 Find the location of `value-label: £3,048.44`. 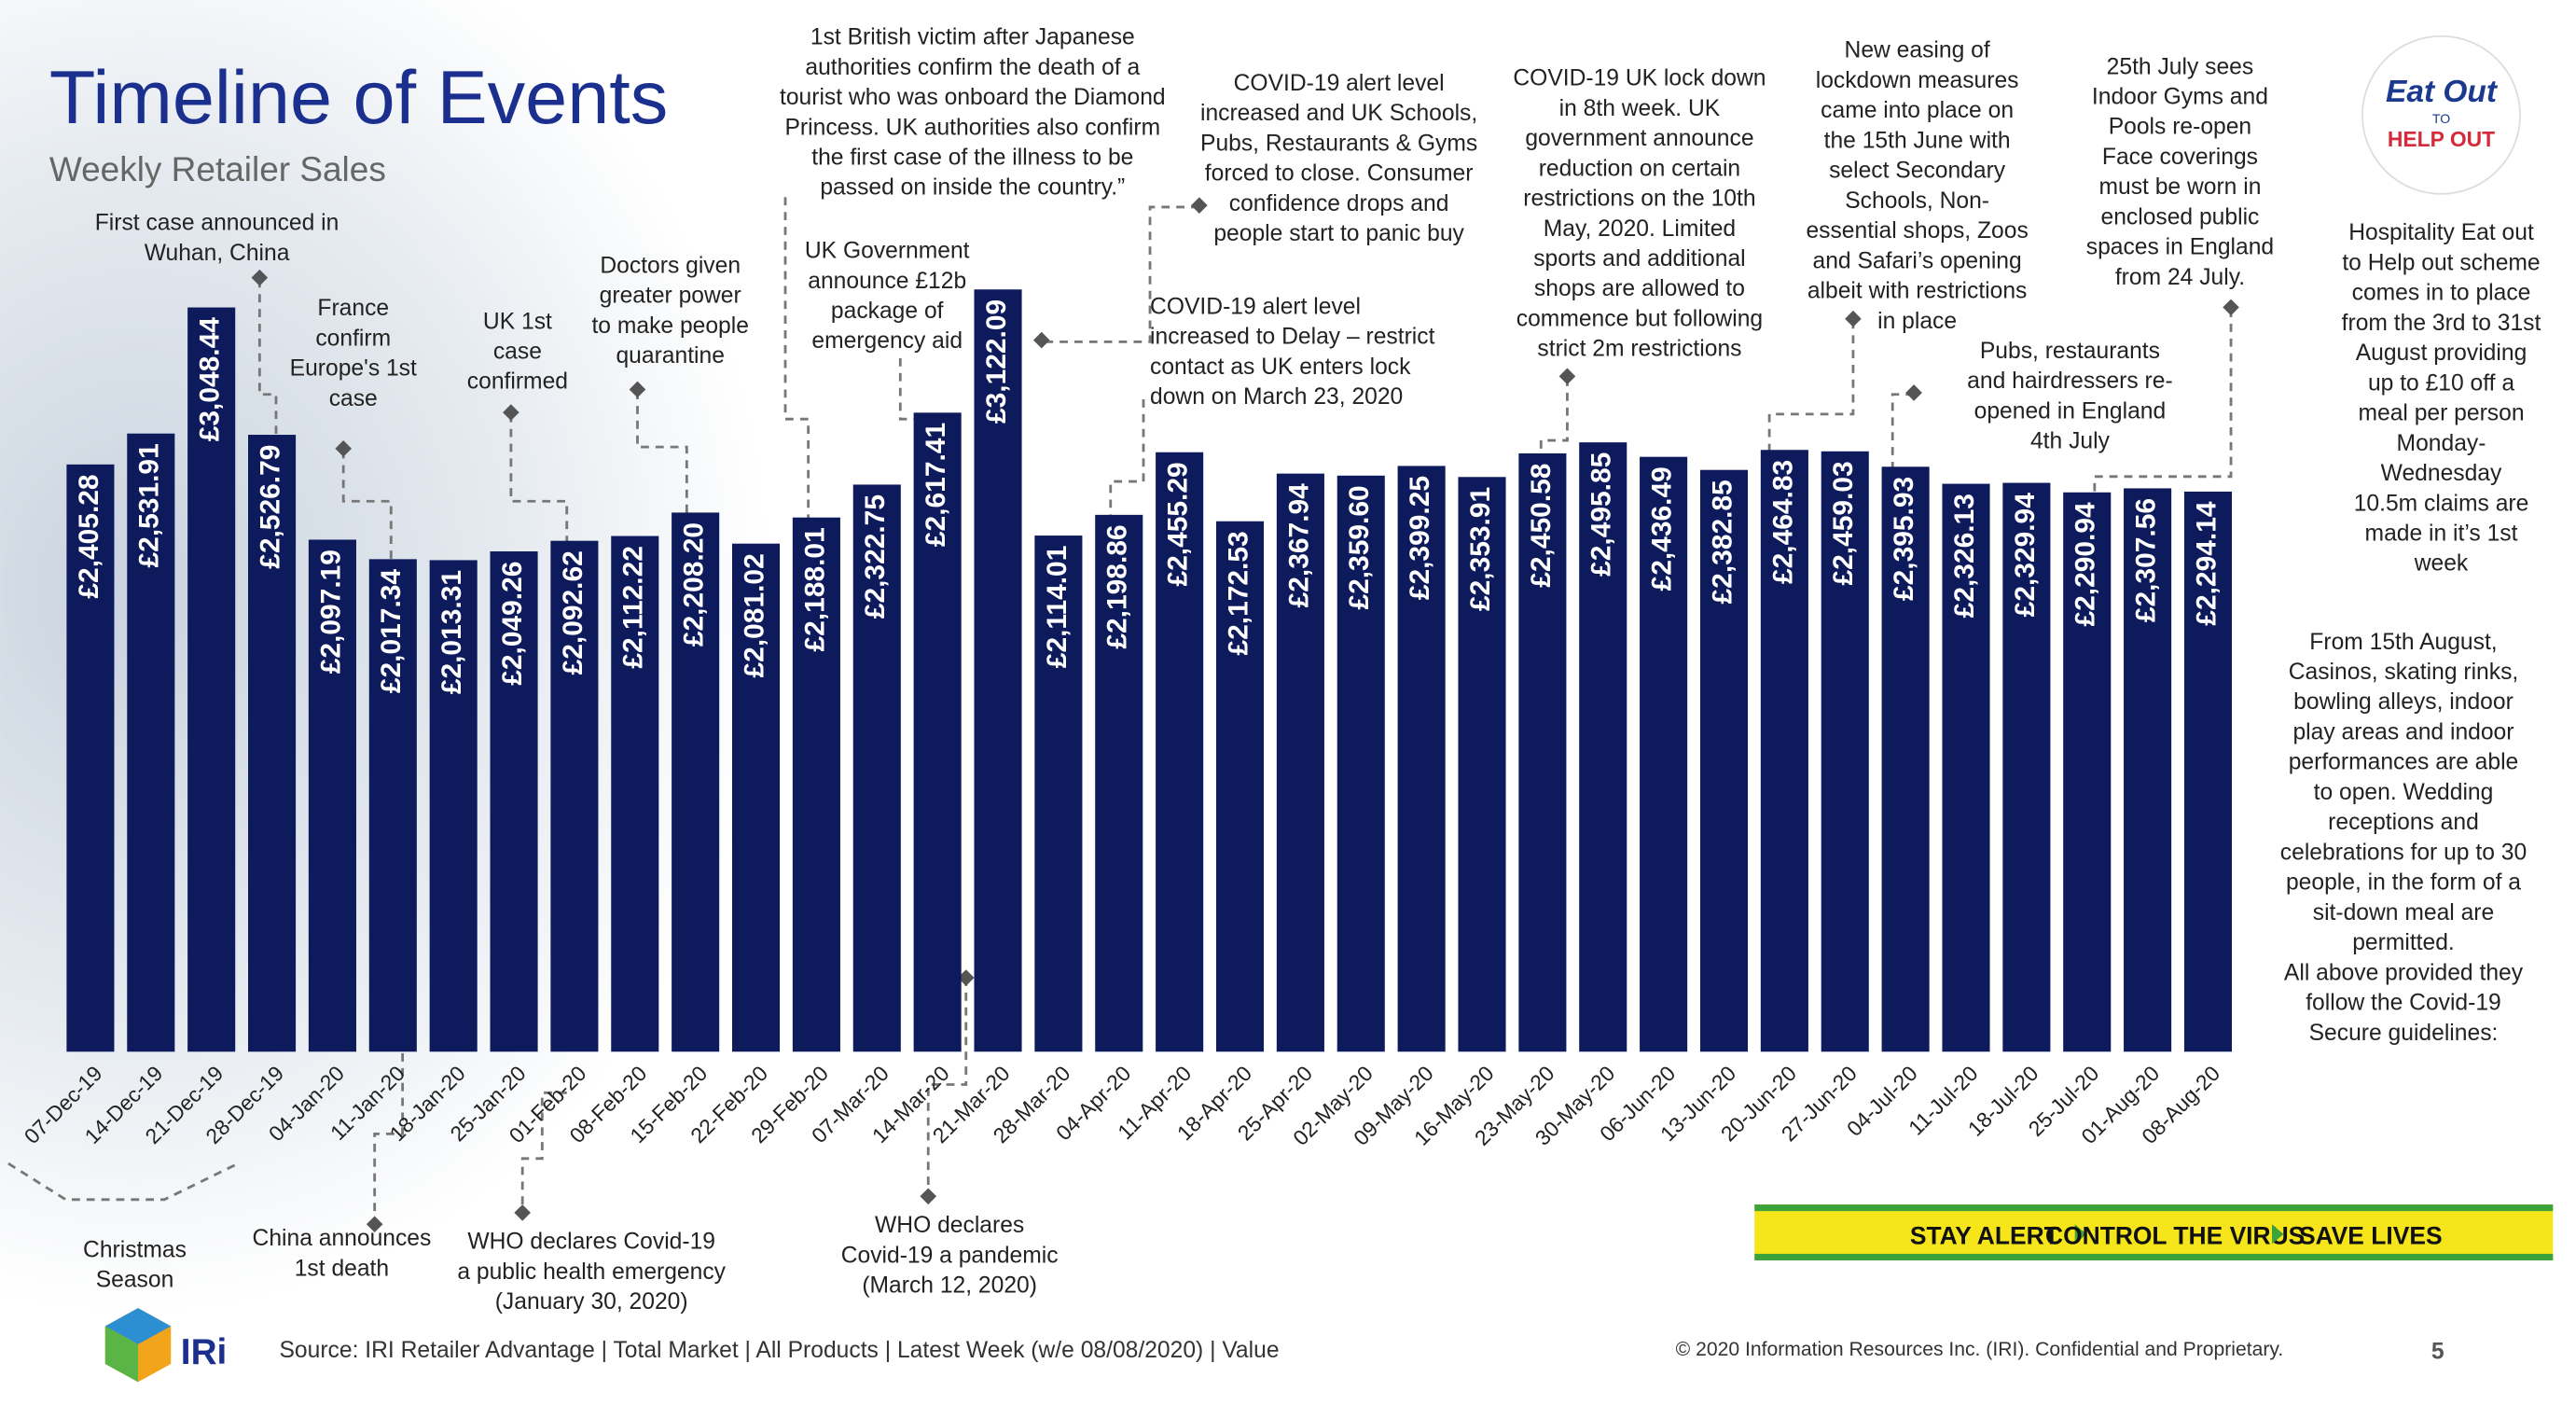

value-label: £3,048.44 is located at coordinates (210, 379).